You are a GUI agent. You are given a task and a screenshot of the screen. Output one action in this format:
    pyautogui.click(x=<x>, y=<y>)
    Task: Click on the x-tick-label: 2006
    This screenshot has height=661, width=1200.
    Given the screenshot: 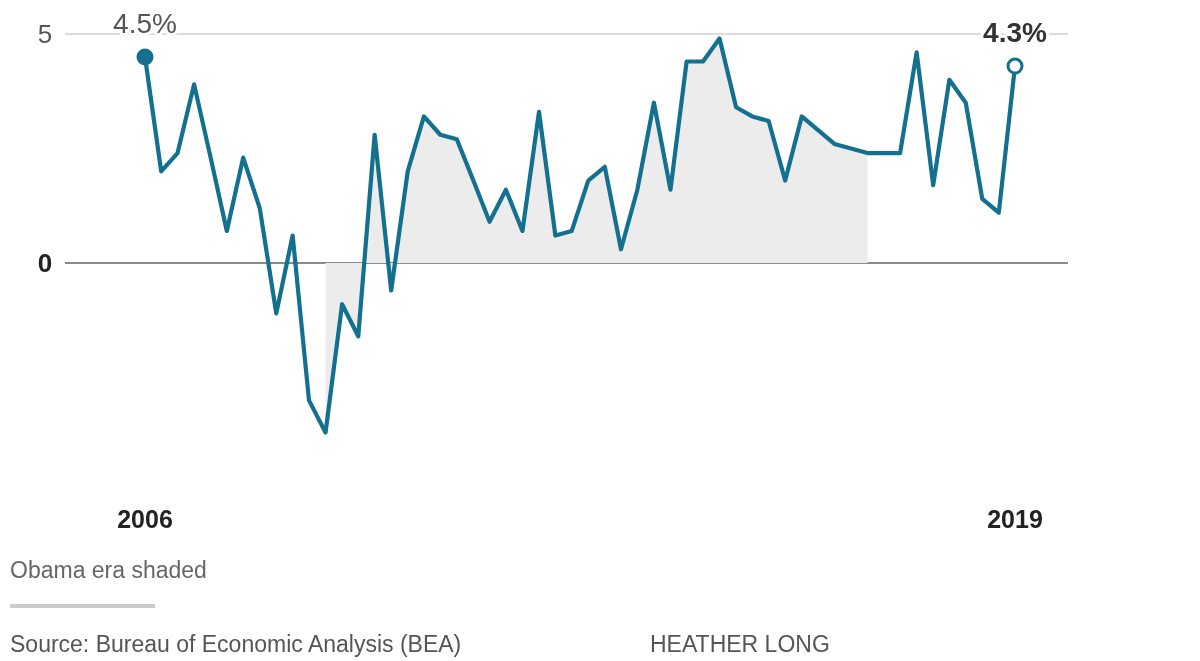 What is the action you would take?
    pyautogui.click(x=145, y=519)
    